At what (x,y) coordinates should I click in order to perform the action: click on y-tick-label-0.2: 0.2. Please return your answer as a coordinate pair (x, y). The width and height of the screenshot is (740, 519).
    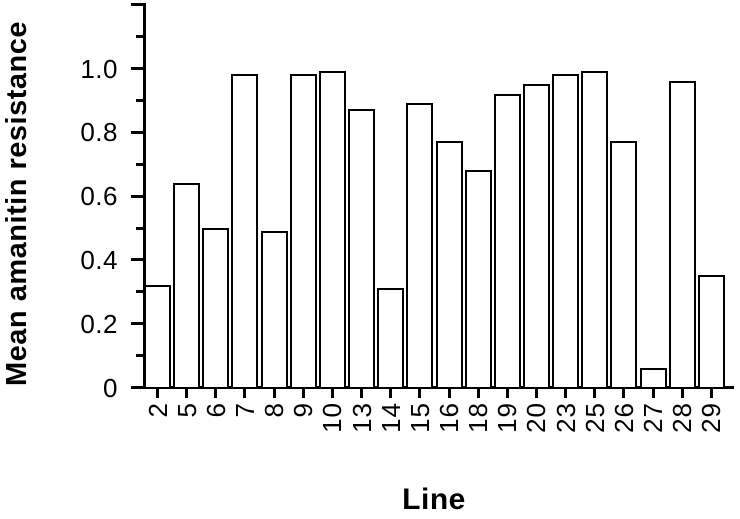
    Looking at the image, I should click on (99, 323).